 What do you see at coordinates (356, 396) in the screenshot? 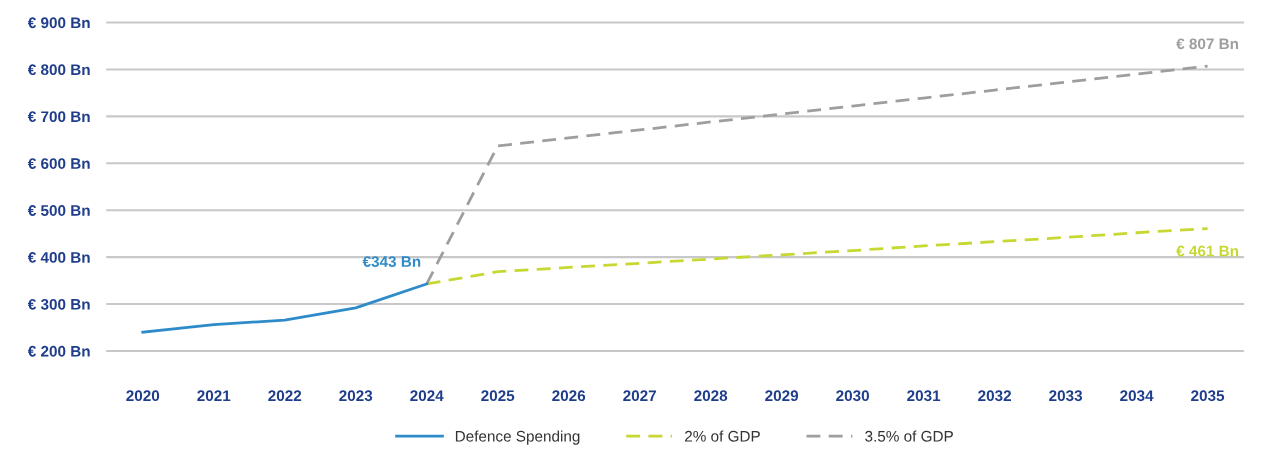
I see `x-tick-label: 2023` at bounding box center [356, 396].